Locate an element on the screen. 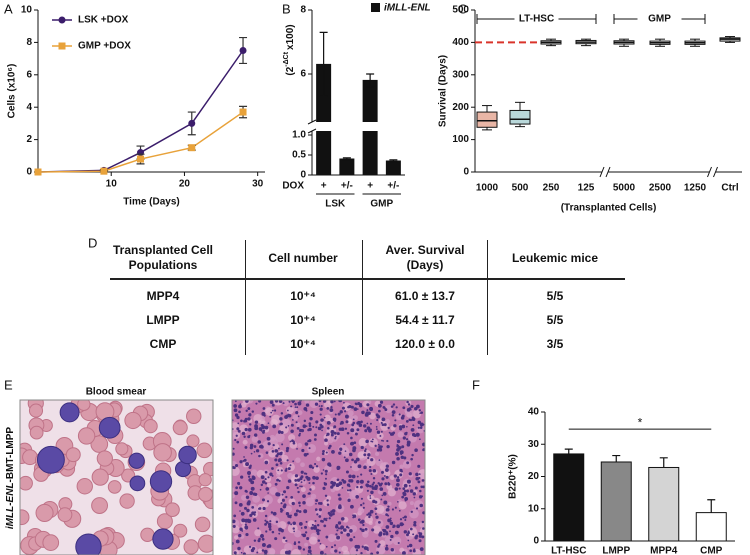  panel-letter: C is located at coordinates (462, 8).